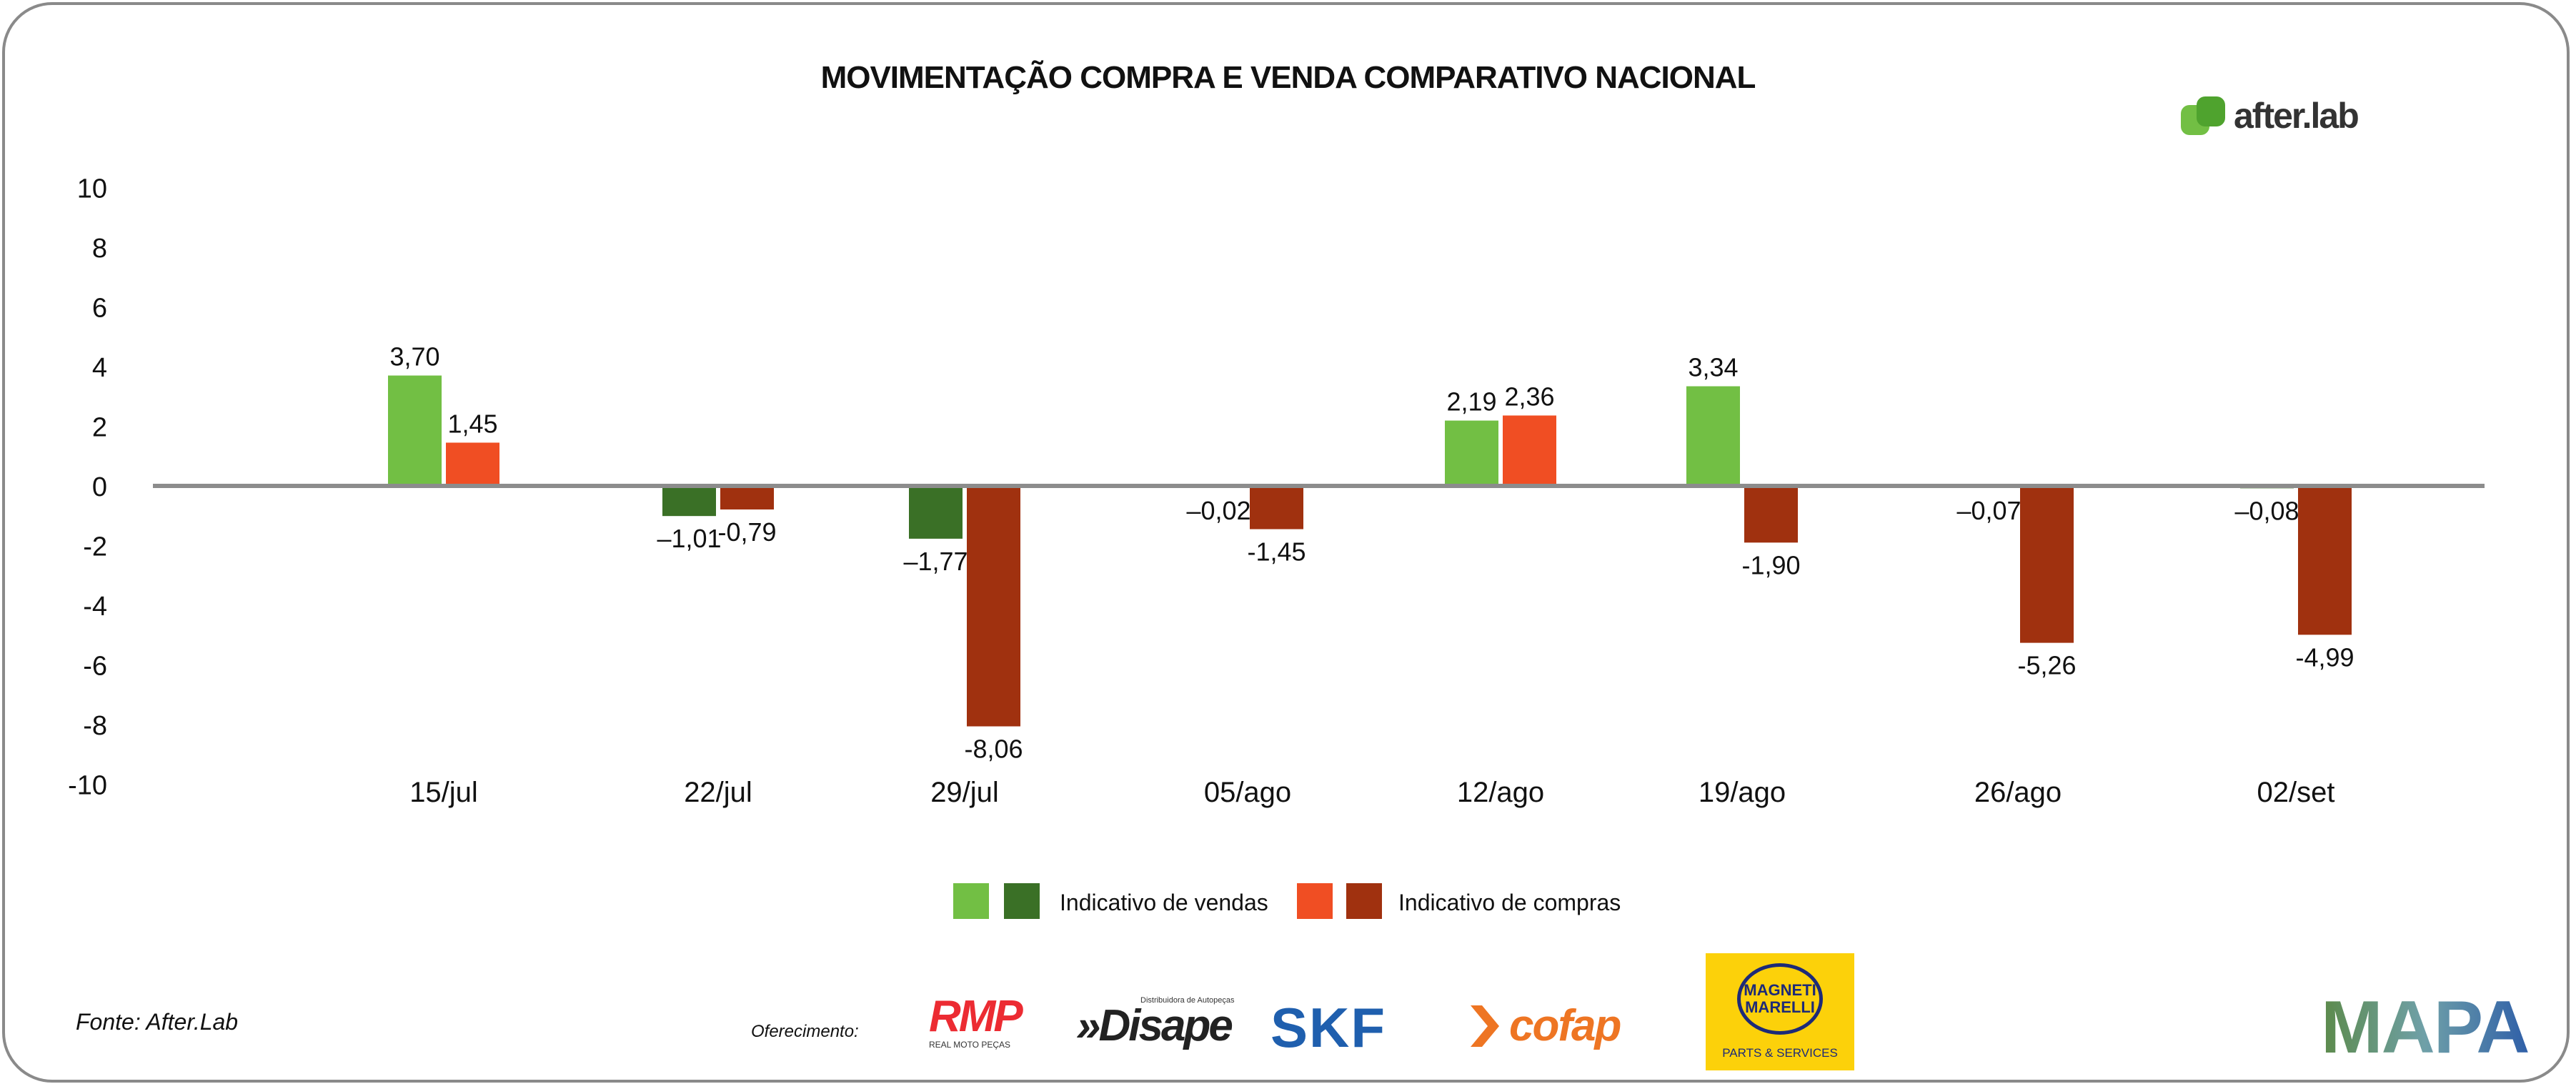 The image size is (2576, 1089). Describe the element at coordinates (99, 428) in the screenshot. I see `y-tick-label: 2` at that location.